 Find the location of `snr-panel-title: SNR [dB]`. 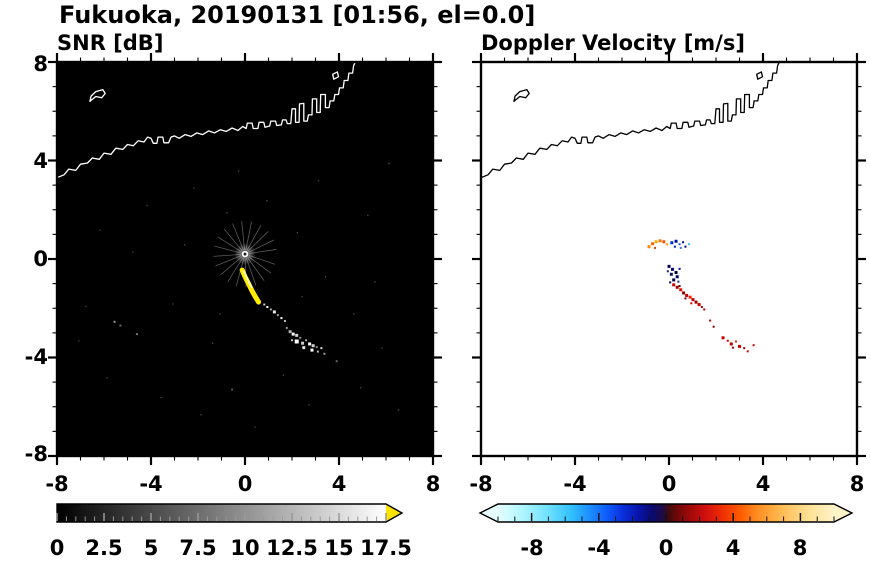

snr-panel-title: SNR [dB] is located at coordinates (110, 43).